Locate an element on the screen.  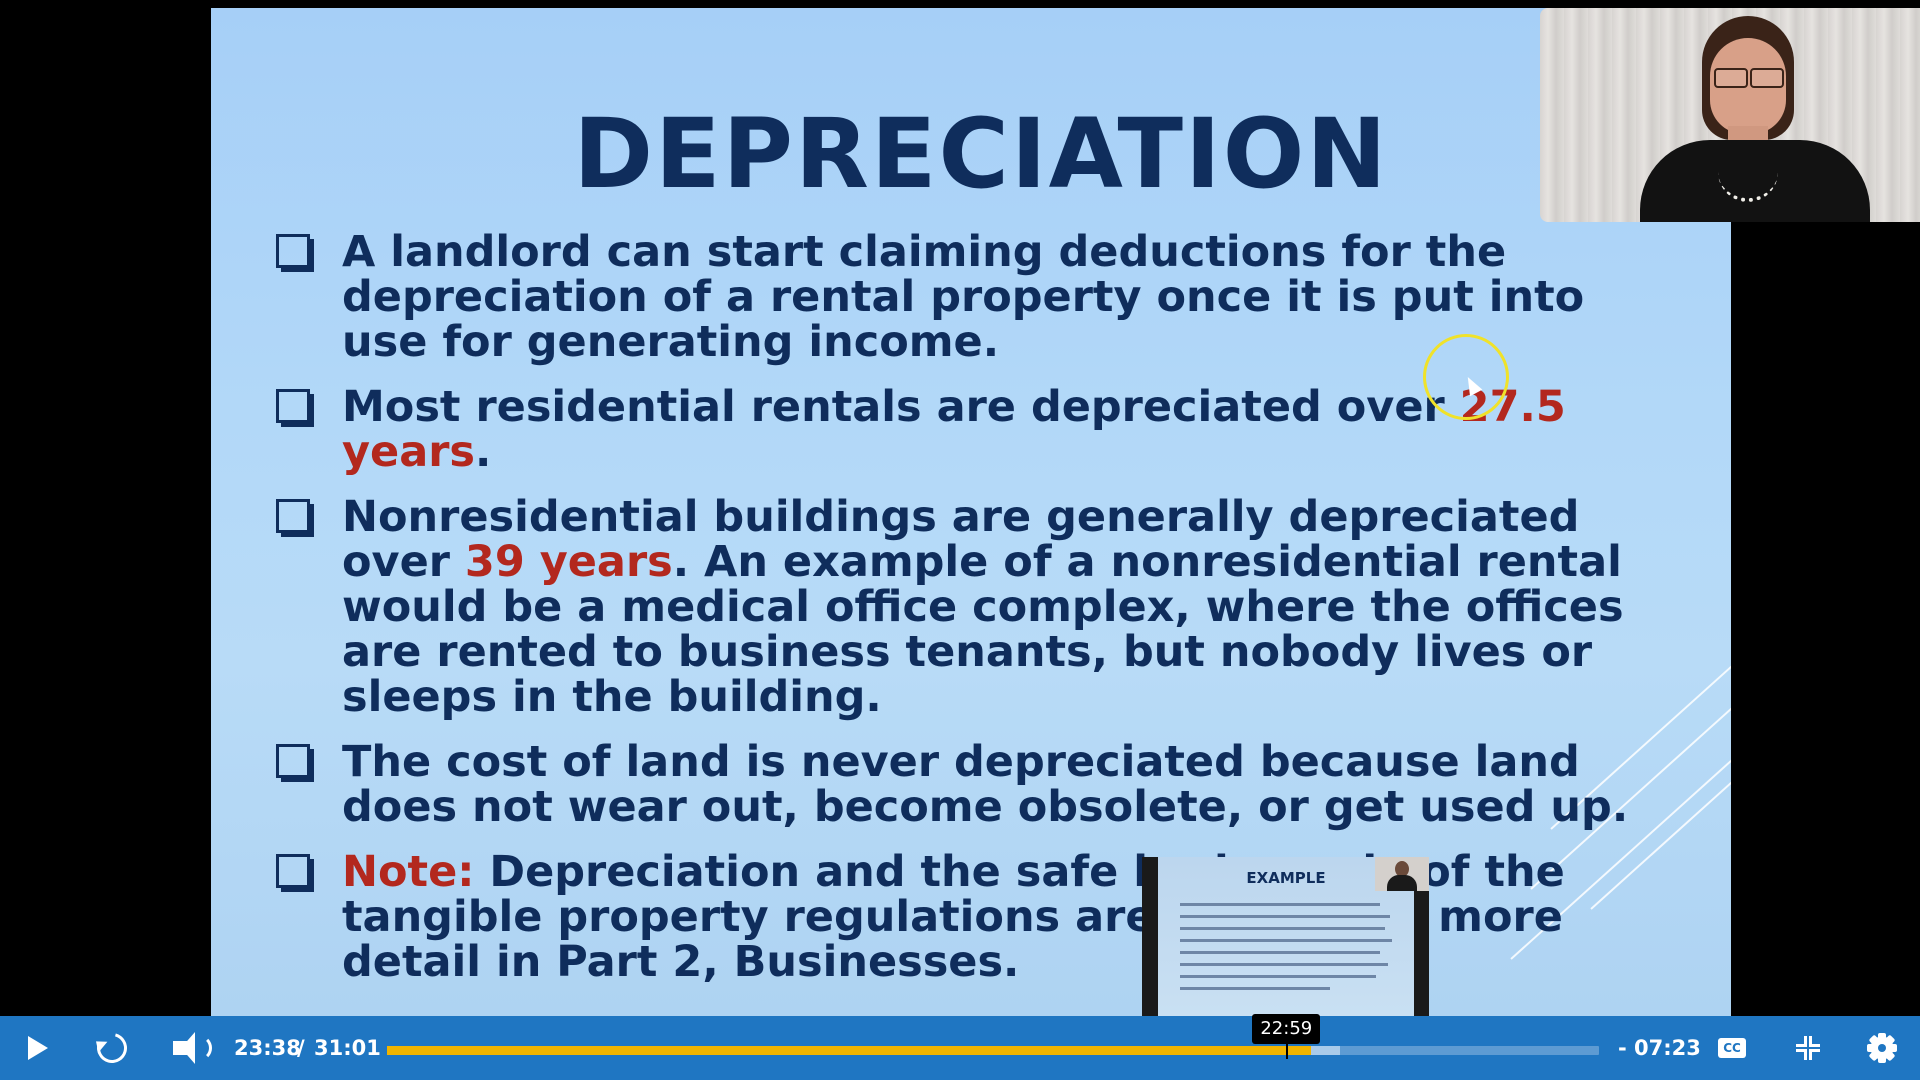
preview-title: EXAMPLE is located at coordinates (1286, 878).